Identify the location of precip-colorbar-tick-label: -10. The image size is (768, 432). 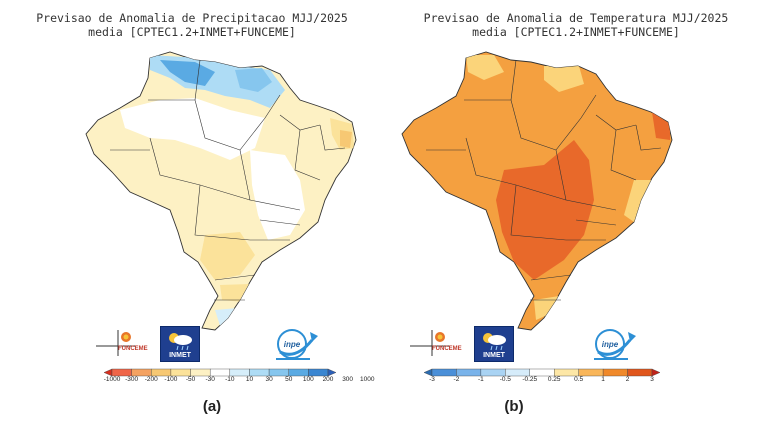
(230, 379).